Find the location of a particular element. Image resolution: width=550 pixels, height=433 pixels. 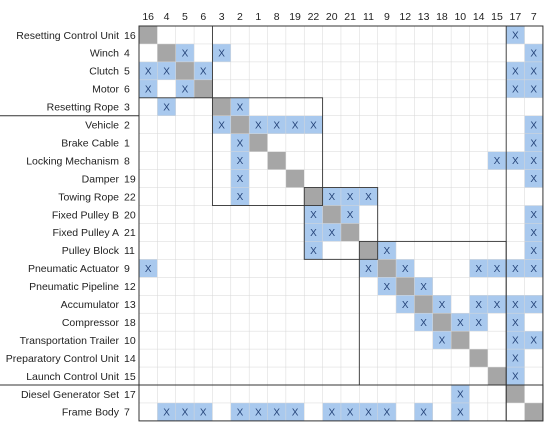

row-label: Pneumatic Pipeline is located at coordinates (74, 287).